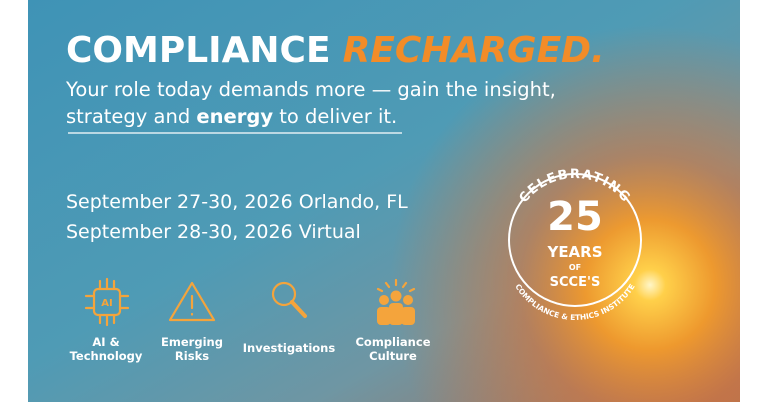 The height and width of the screenshot is (402, 768). Describe the element at coordinates (393, 356) in the screenshot. I see `topic-label: Culture` at that location.